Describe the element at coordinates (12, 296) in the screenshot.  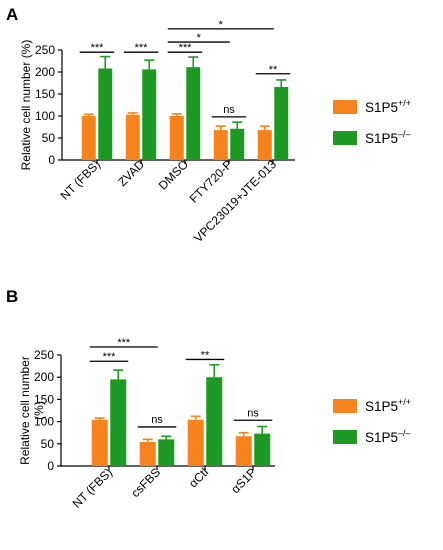
I see `panel-label: B` at that location.